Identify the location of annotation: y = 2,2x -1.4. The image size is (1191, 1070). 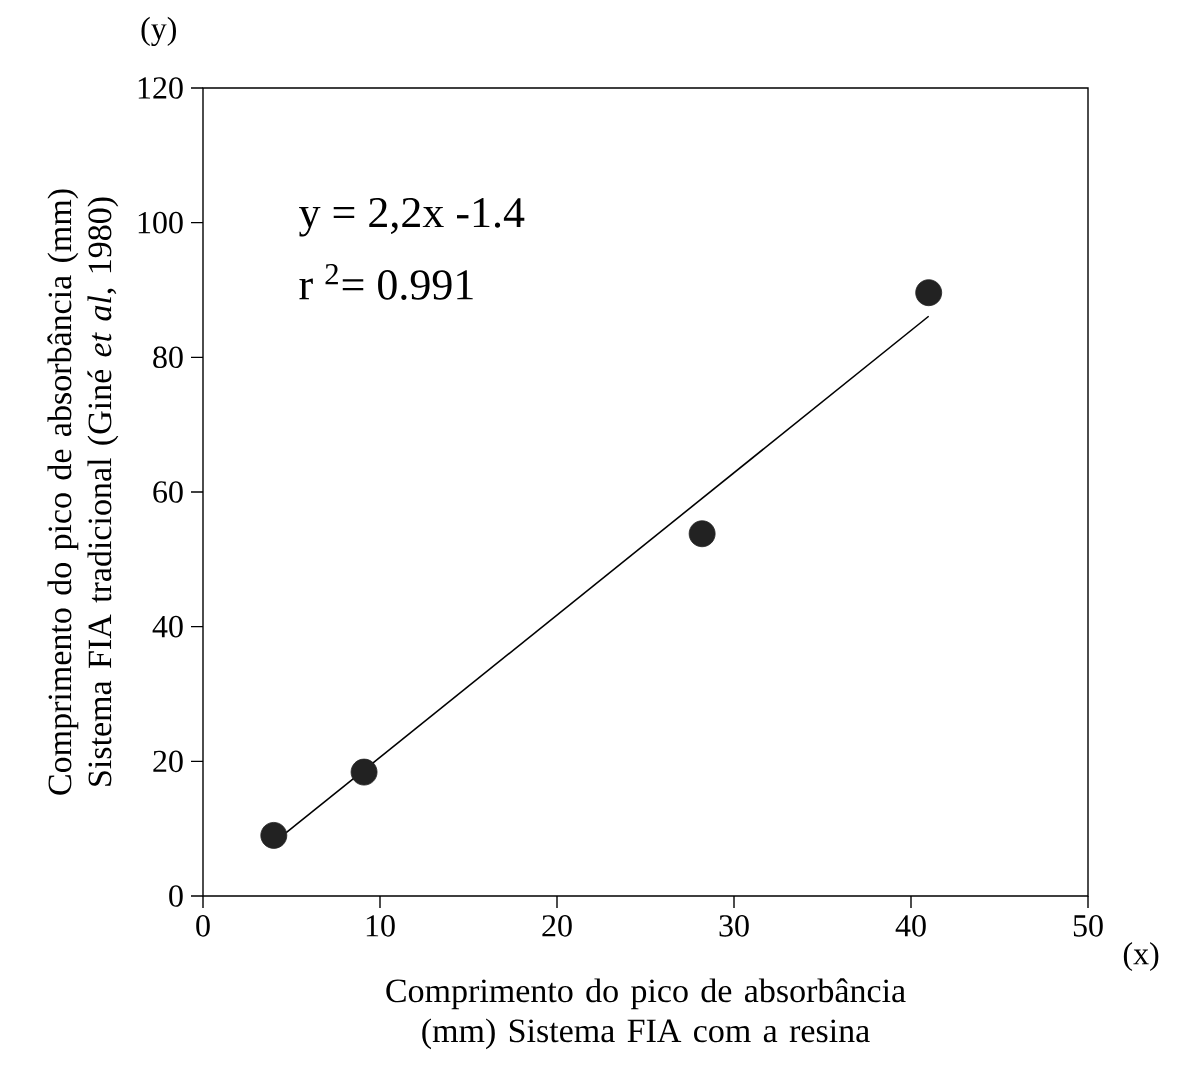
(412, 217).